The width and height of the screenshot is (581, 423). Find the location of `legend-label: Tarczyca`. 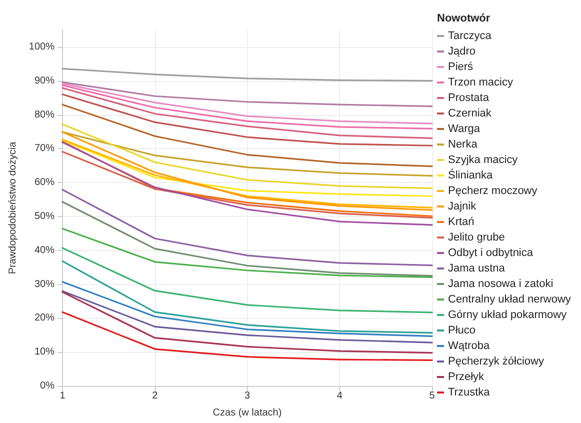

legend-label: Tarczyca is located at coordinates (470, 36).